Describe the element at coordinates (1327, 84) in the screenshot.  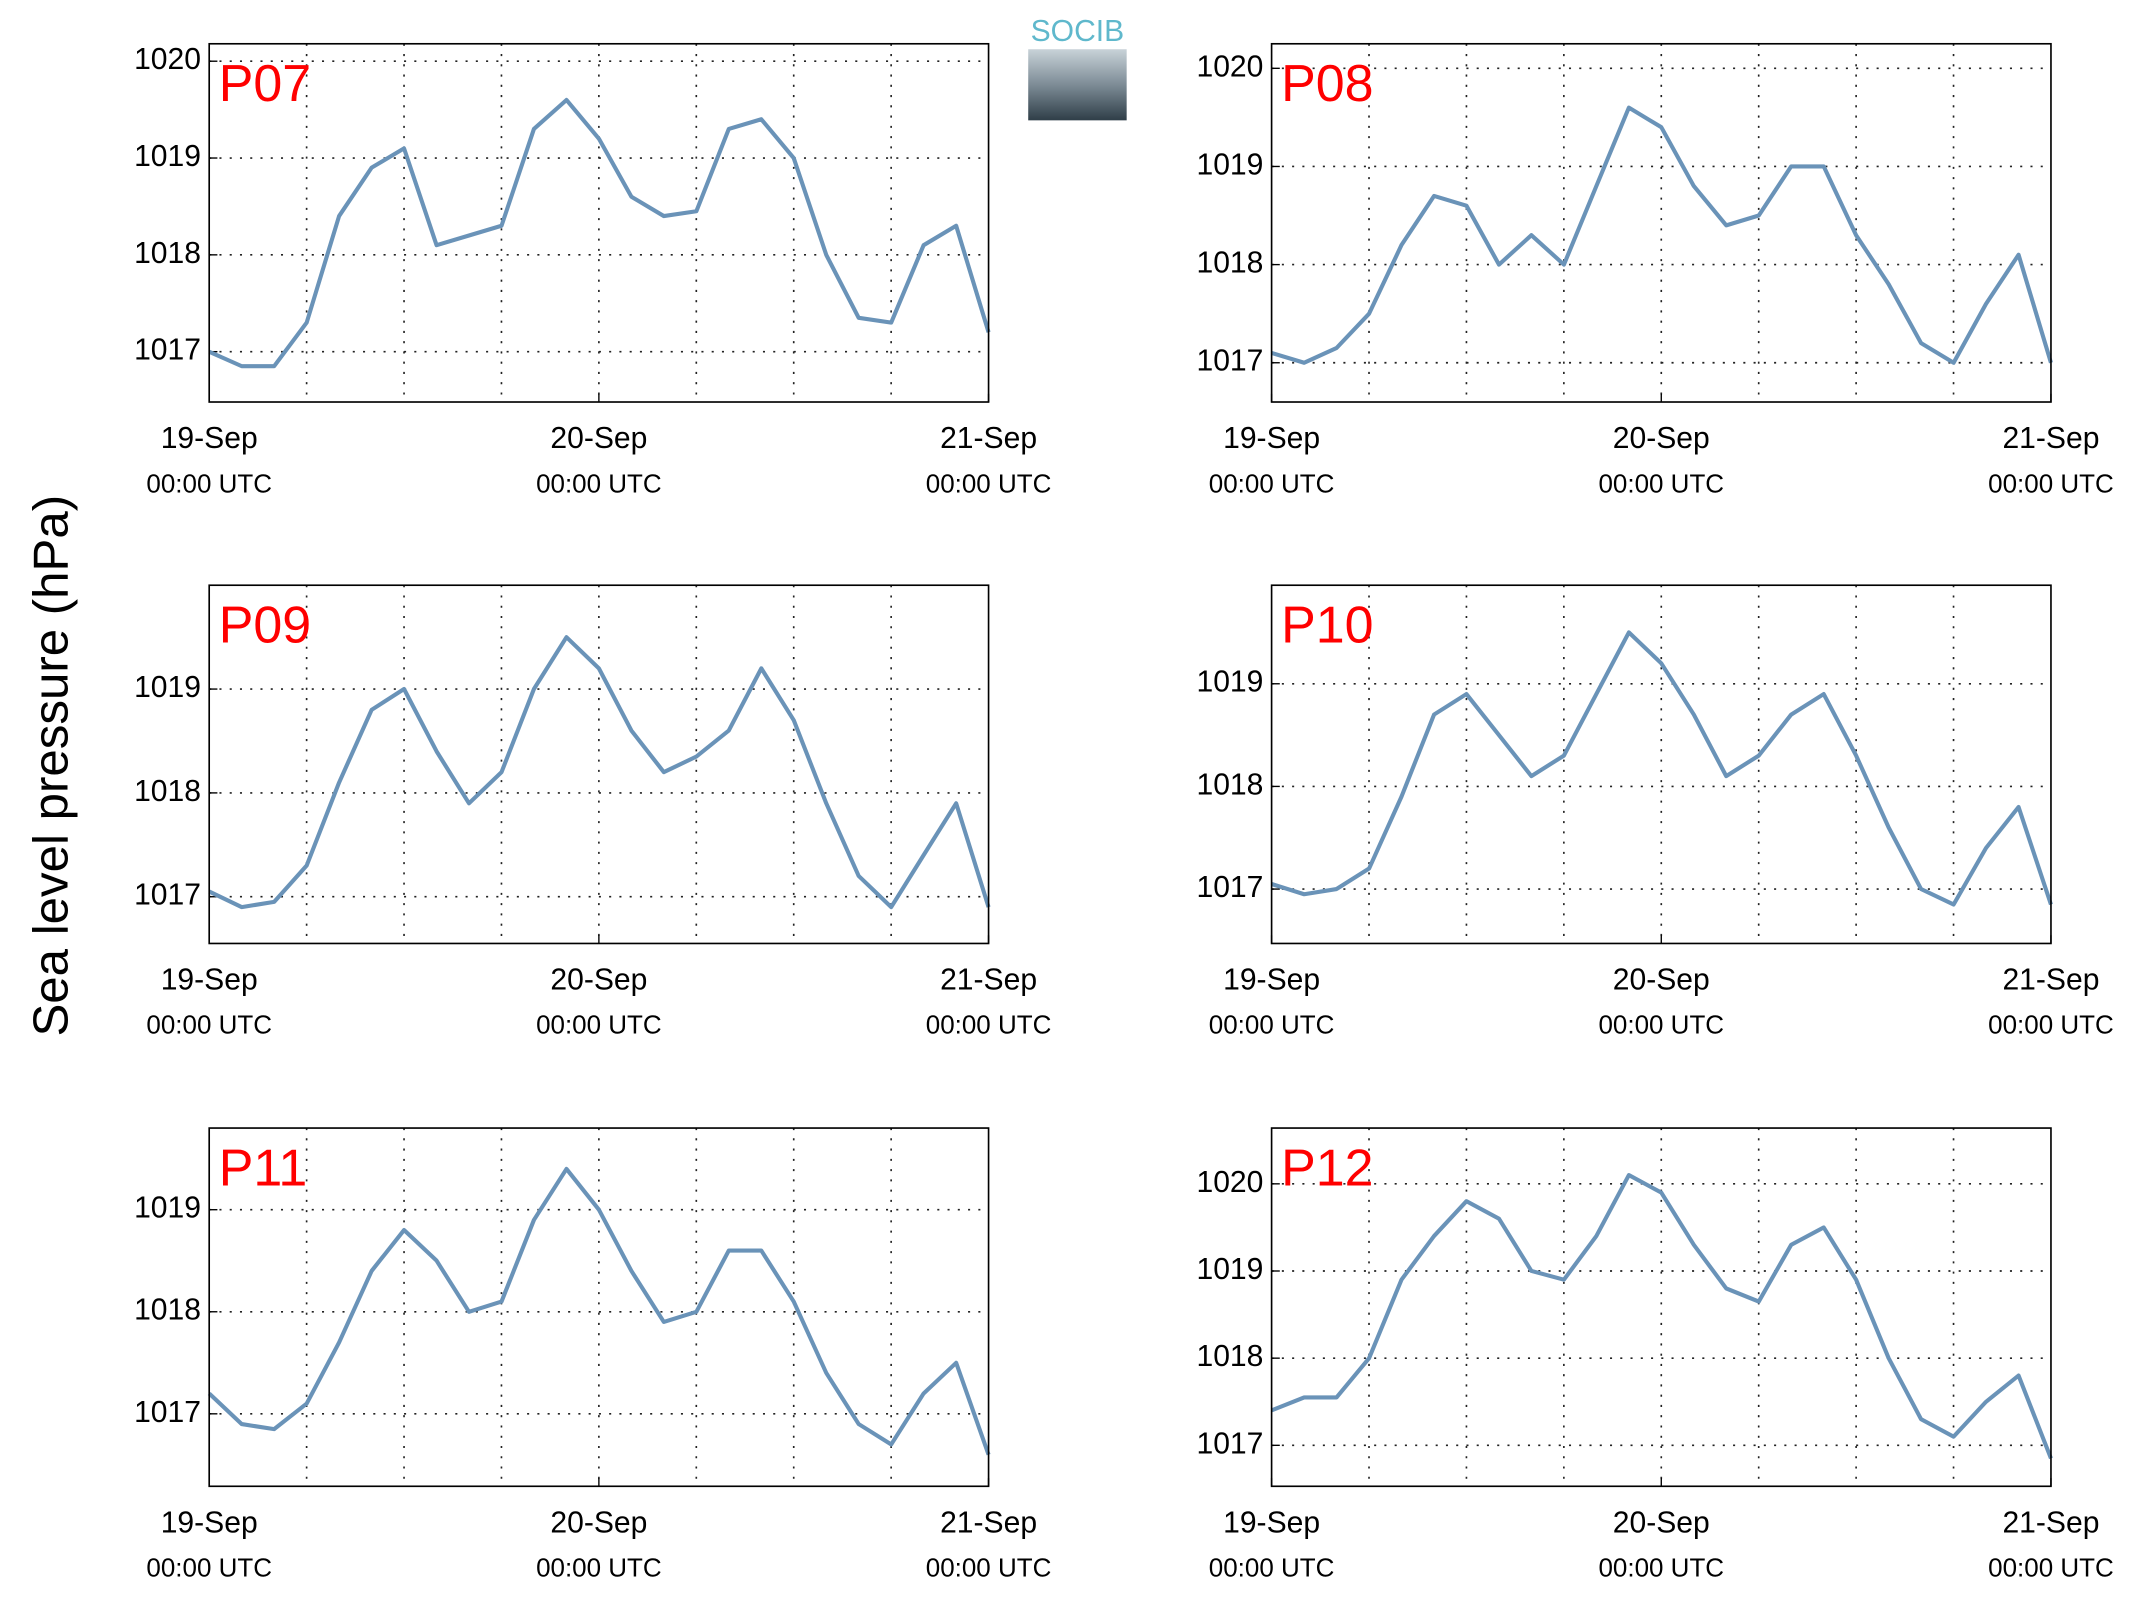
I see `panel-title: P08` at that location.